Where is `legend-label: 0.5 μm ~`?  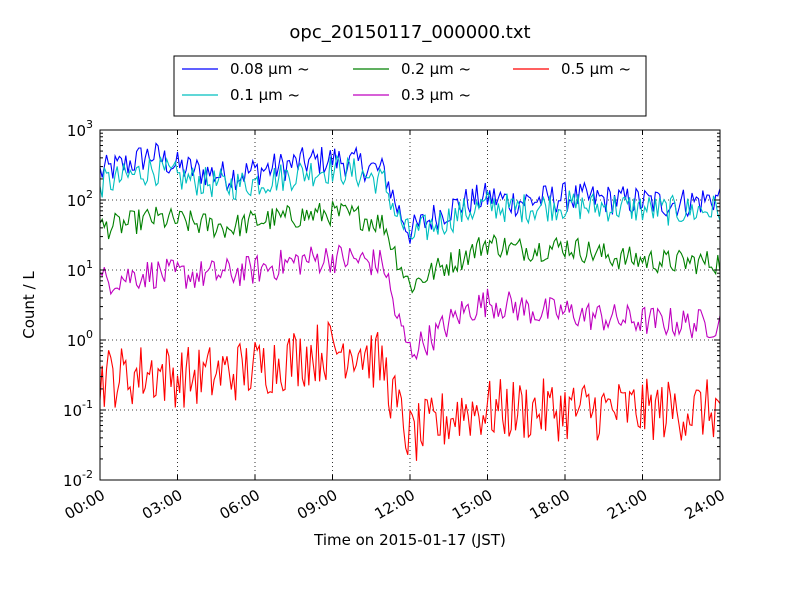 legend-label: 0.5 μm ~ is located at coordinates (596, 69).